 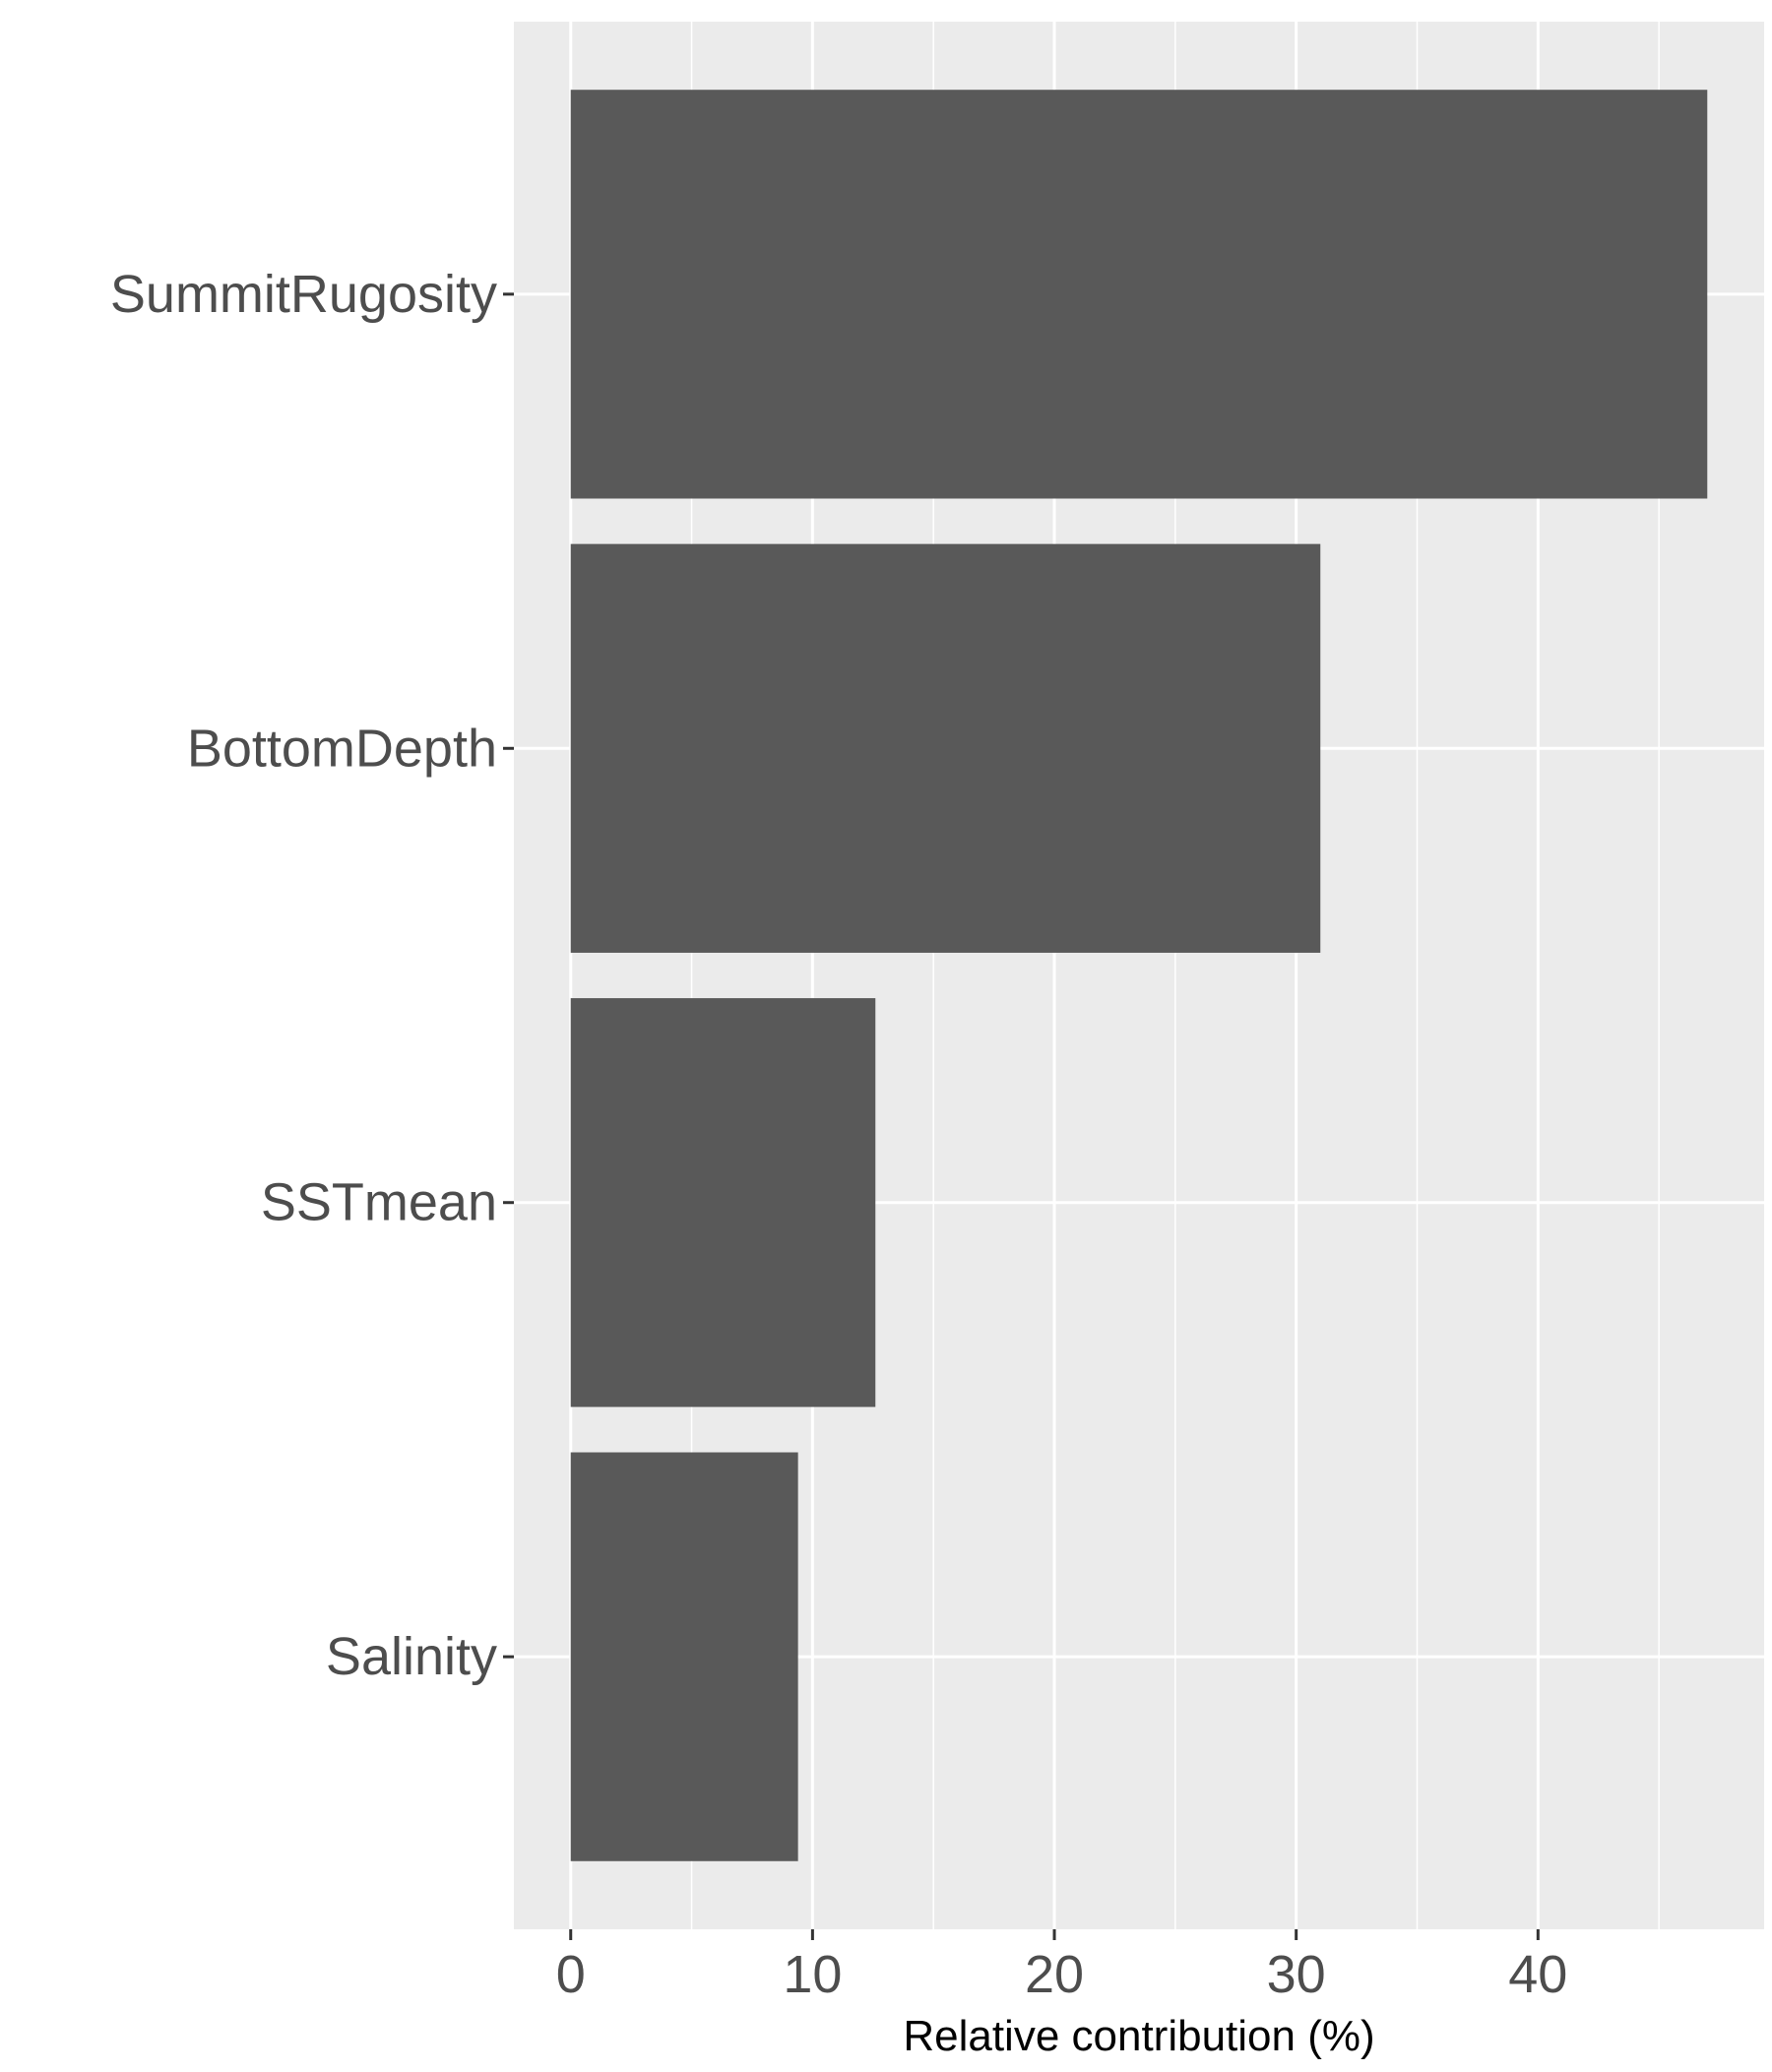 What do you see at coordinates (1537, 1974) in the screenshot?
I see `x-tick-label: 40` at bounding box center [1537, 1974].